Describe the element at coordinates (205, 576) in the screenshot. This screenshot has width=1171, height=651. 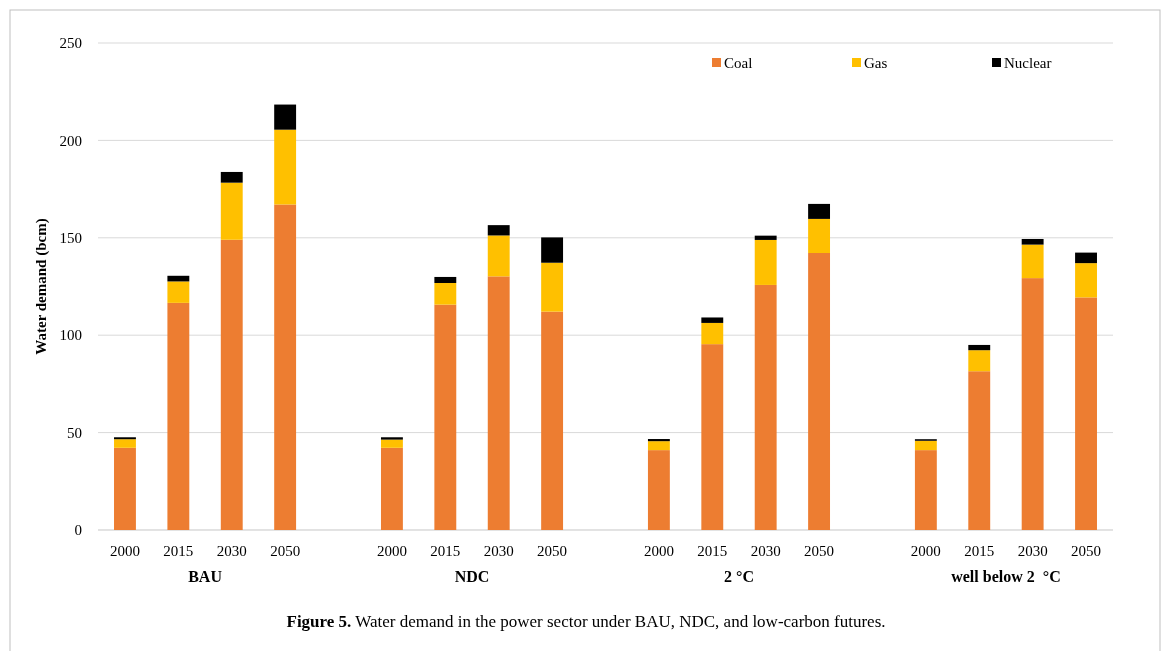
I see `text: BAU` at that location.